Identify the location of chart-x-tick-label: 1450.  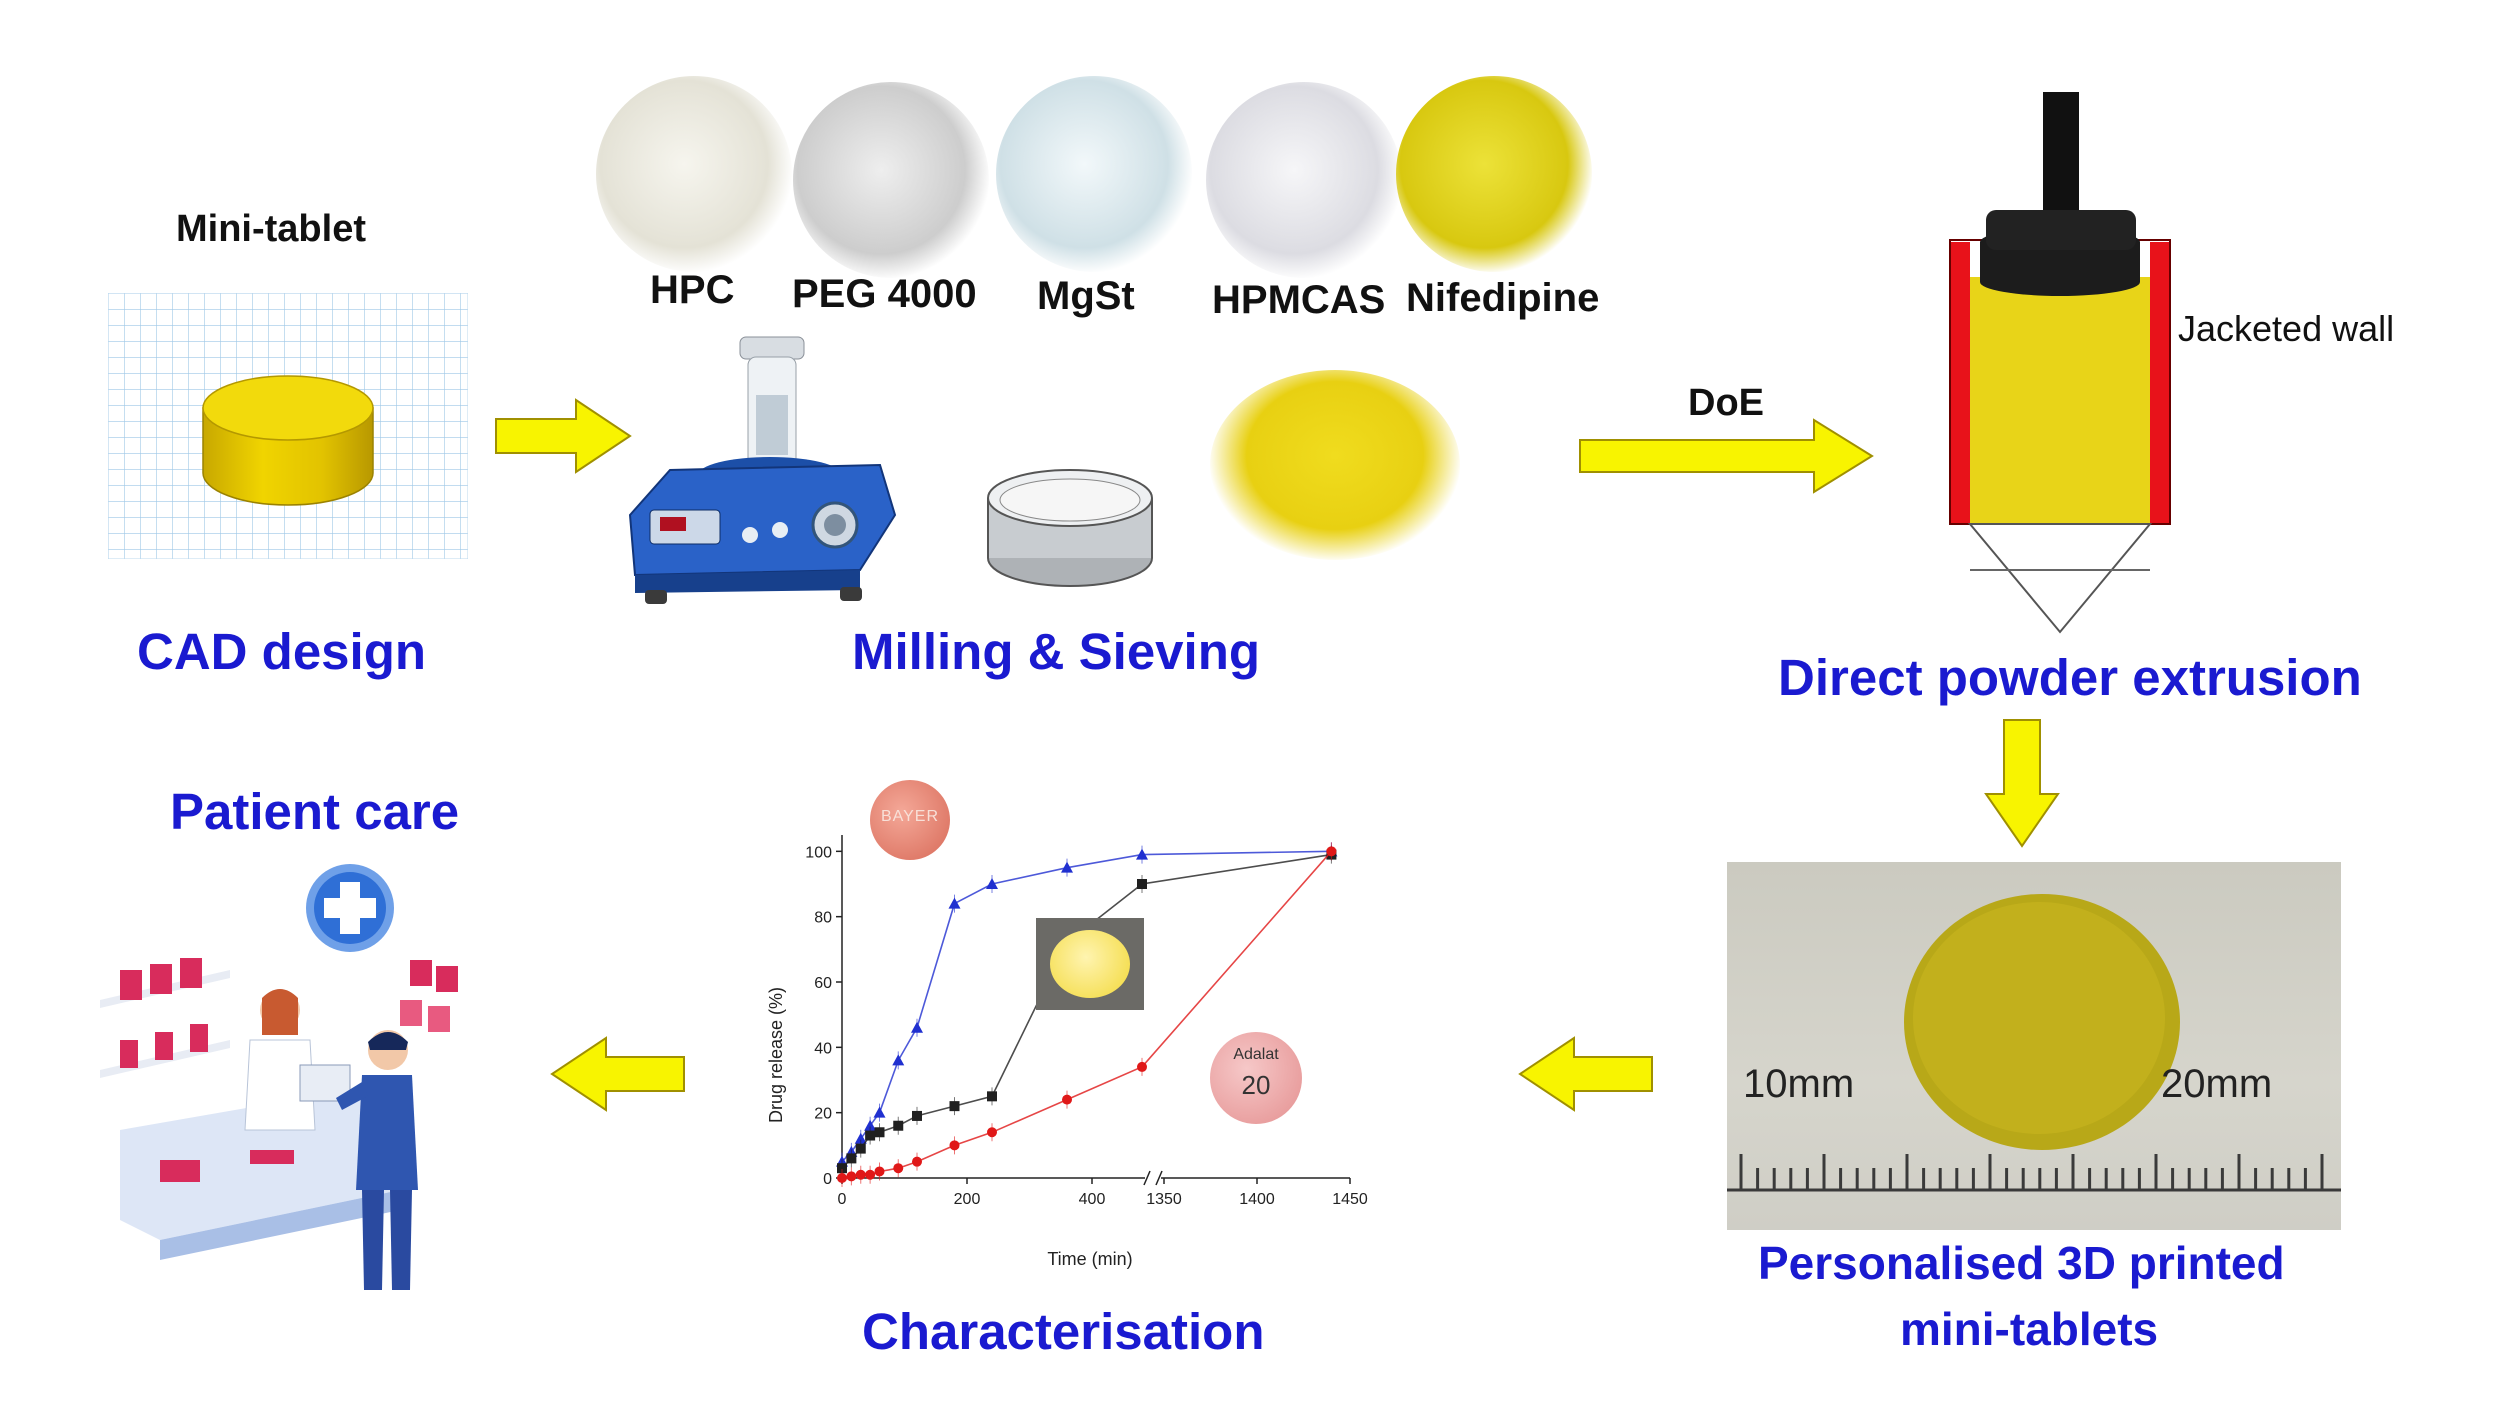
(1350, 1199).